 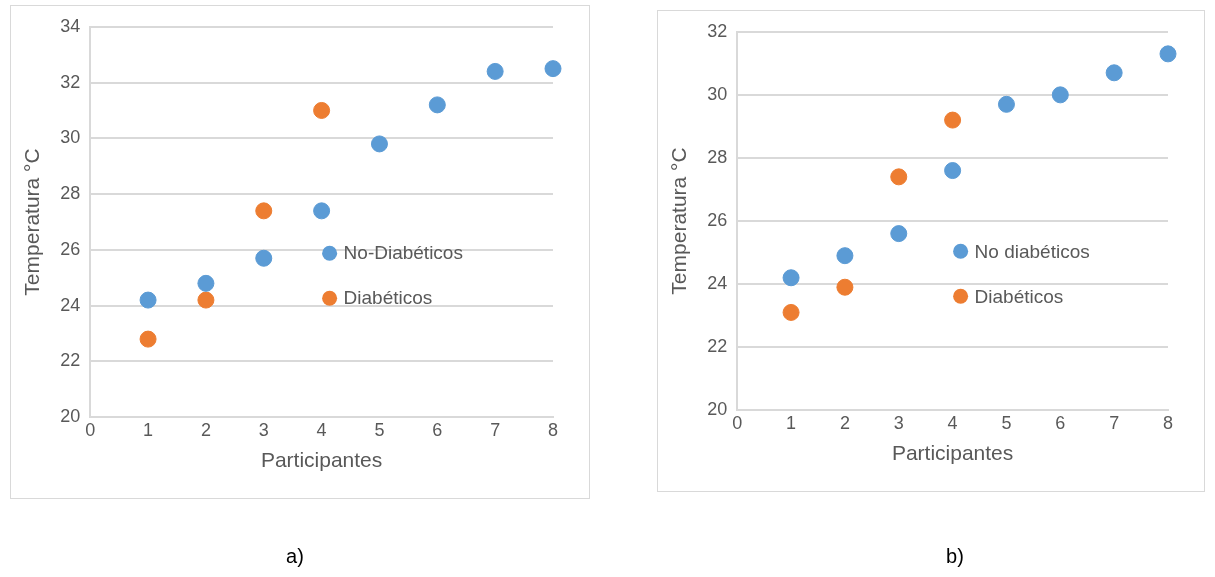 What do you see at coordinates (70, 25) in the screenshot?
I see `y-tick-label: 34` at bounding box center [70, 25].